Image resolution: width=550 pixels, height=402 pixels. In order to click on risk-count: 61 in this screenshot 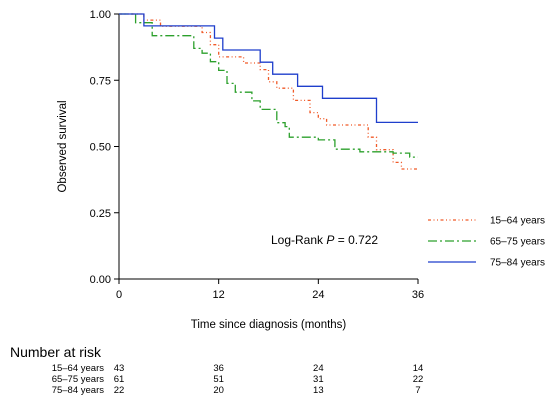, I will do `click(119, 379)`.